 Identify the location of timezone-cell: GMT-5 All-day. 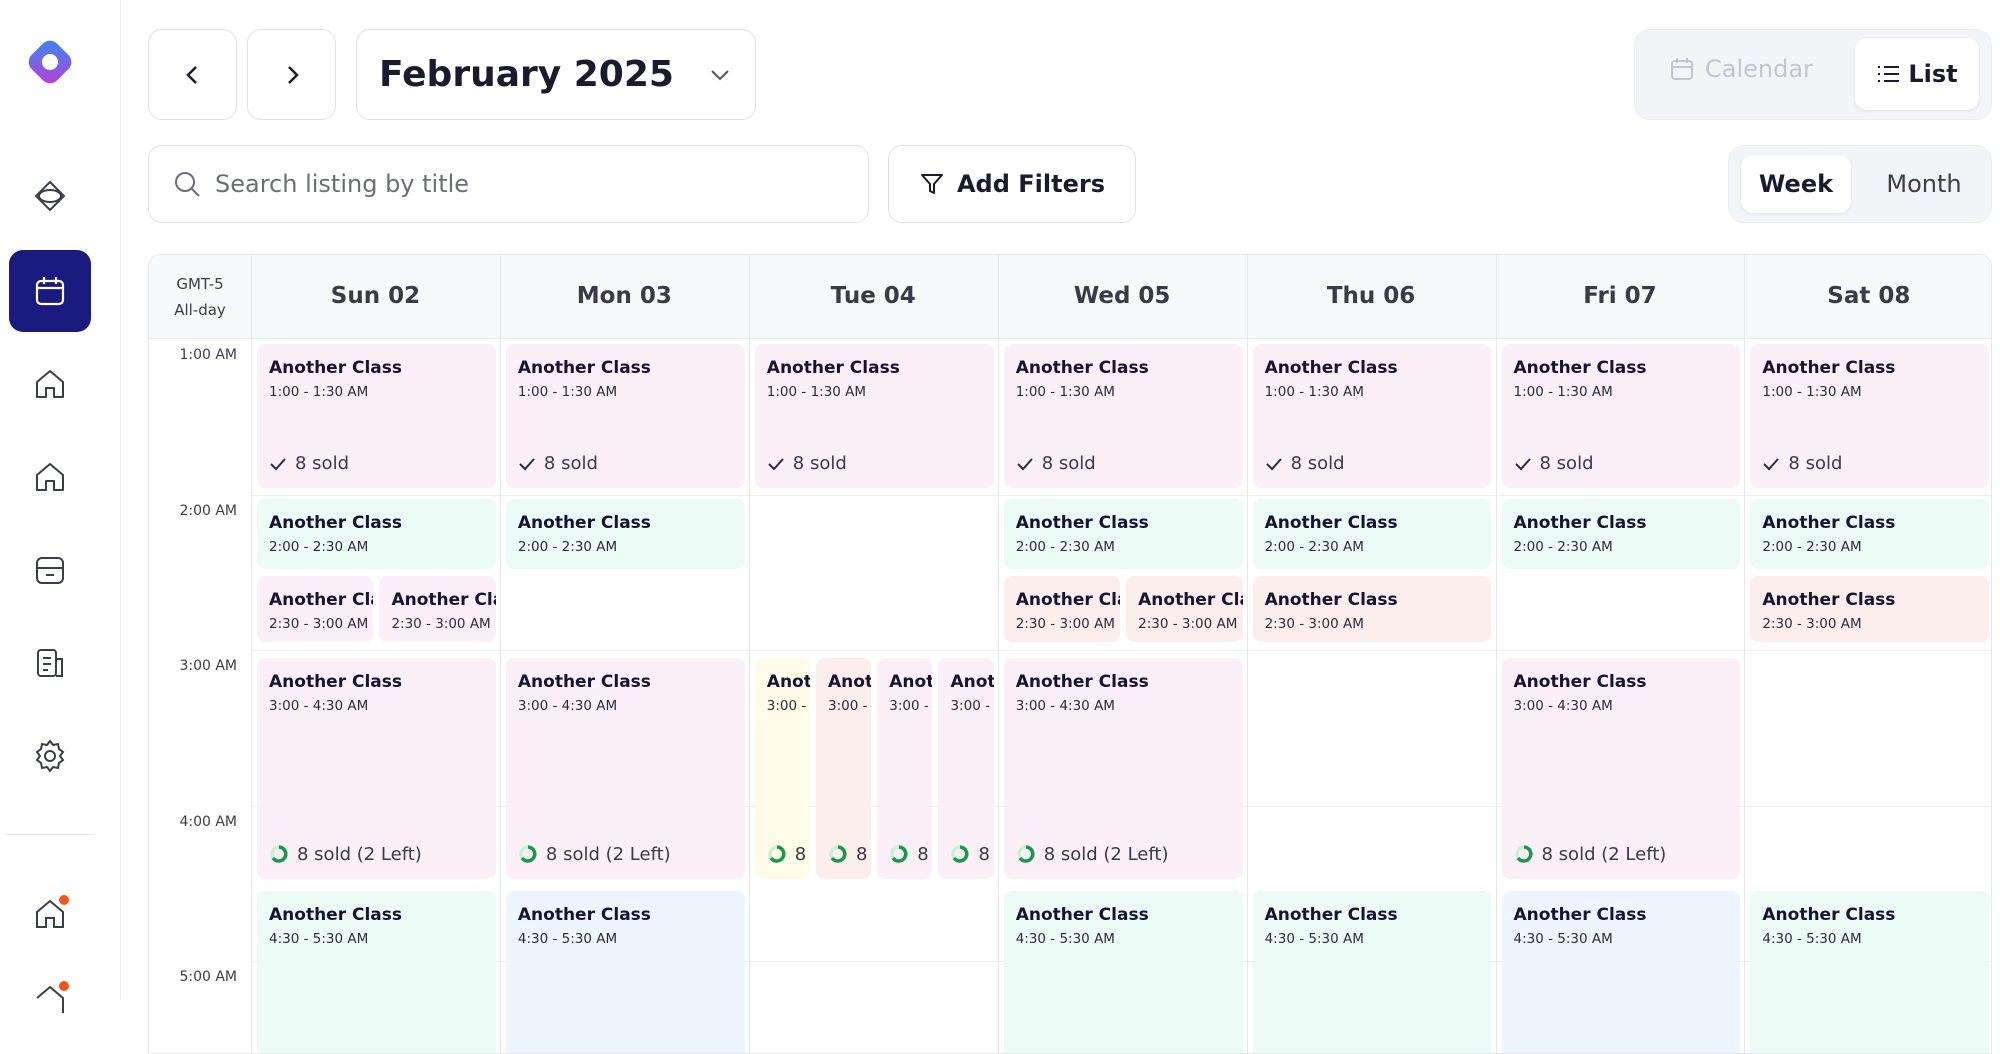
(200, 297).